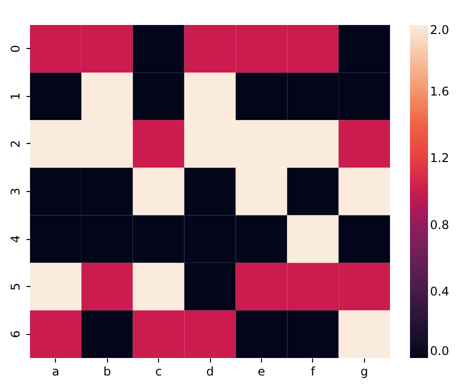  What do you see at coordinates (15, 144) in the screenshot?
I see `y-tick-label: 2` at bounding box center [15, 144].